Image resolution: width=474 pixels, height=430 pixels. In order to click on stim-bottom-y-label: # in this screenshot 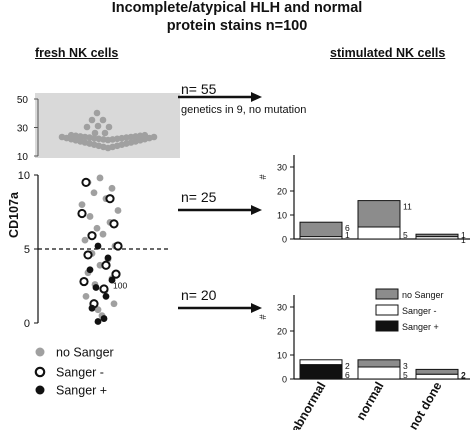, I will do `click(263, 316)`.